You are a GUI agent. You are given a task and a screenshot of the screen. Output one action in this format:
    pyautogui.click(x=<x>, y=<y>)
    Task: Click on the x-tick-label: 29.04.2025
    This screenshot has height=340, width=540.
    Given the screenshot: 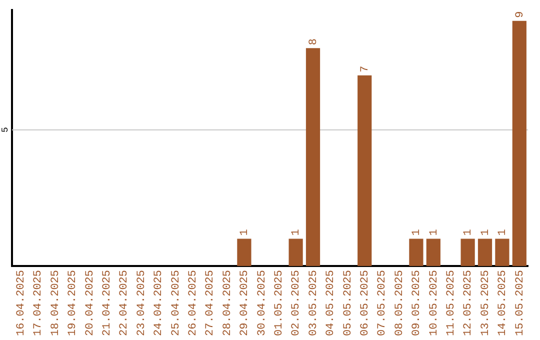 What is the action you would take?
    pyautogui.click(x=245, y=303)
    